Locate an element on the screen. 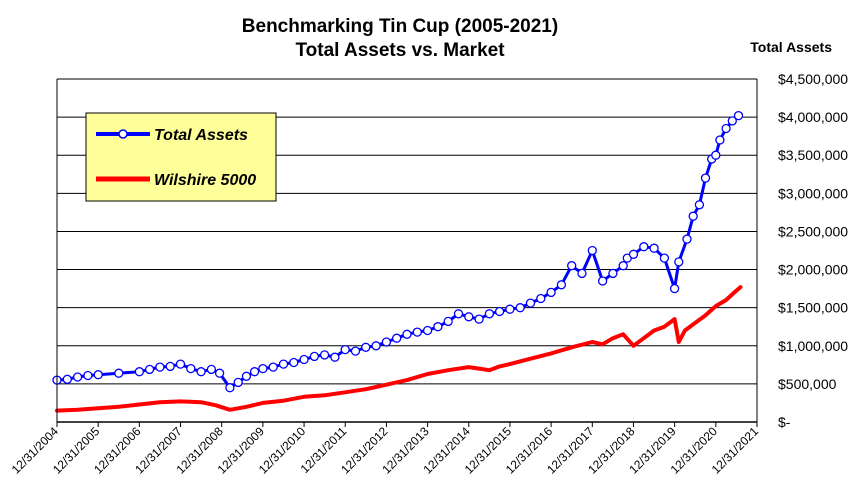 This screenshot has height=497, width=856. legend: Total Assets Wilshire 5000 is located at coordinates (181, 157).